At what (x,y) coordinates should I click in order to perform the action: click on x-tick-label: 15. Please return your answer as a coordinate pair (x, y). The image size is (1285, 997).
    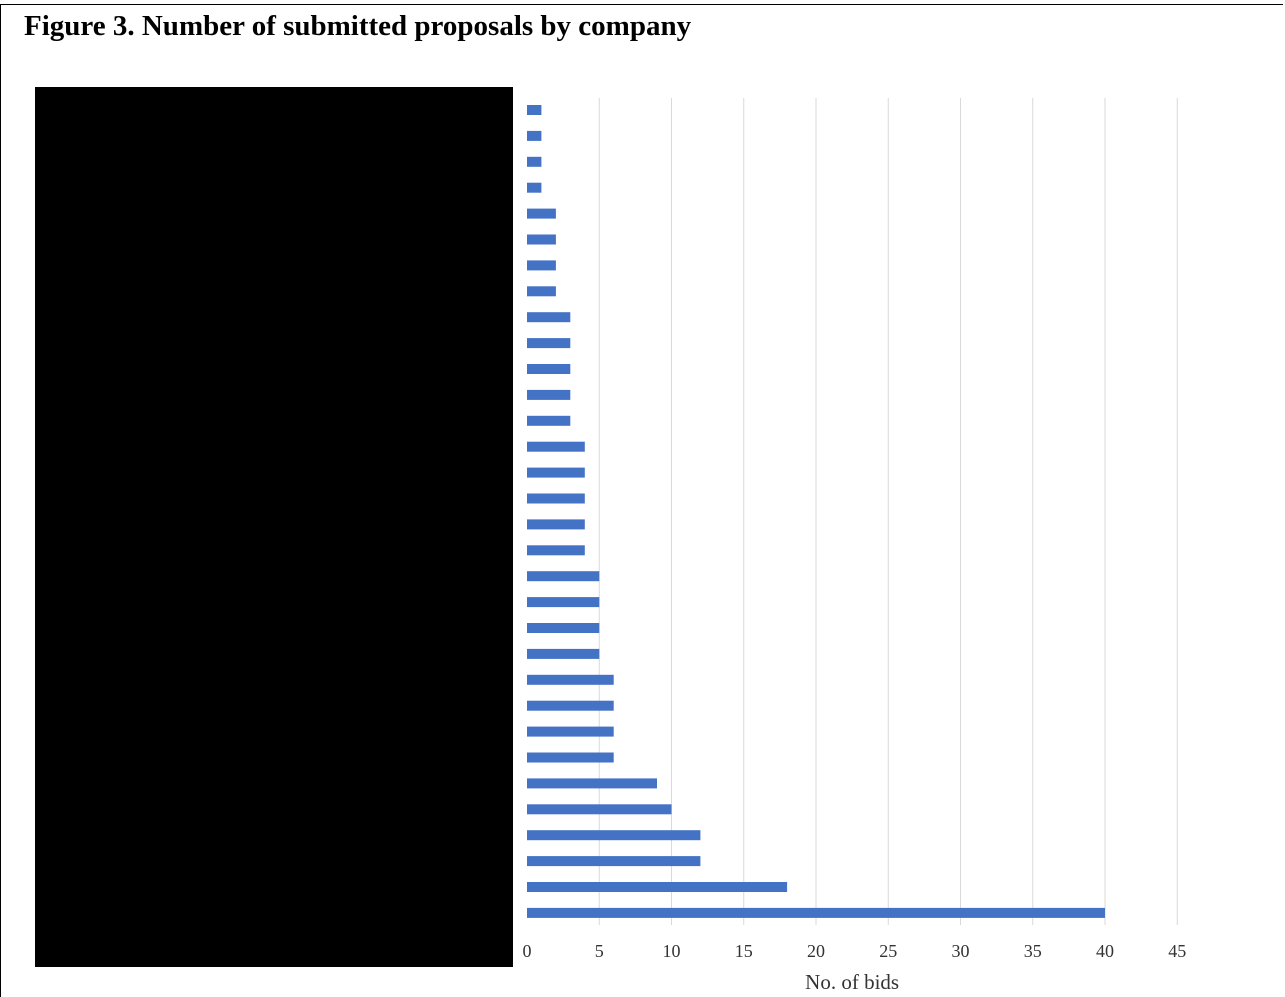
    Looking at the image, I should click on (744, 951).